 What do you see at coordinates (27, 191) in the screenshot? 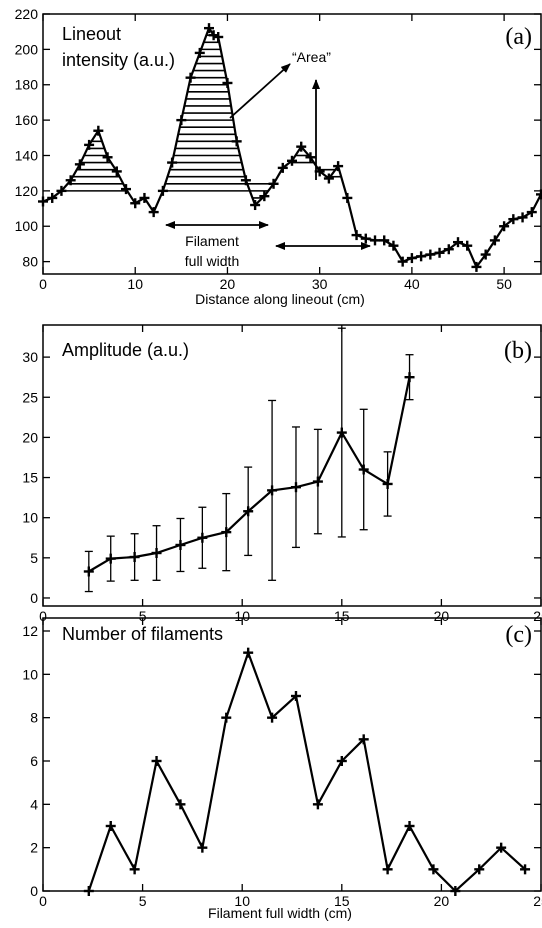
I see `y-tick-label-a: 120` at bounding box center [27, 191].